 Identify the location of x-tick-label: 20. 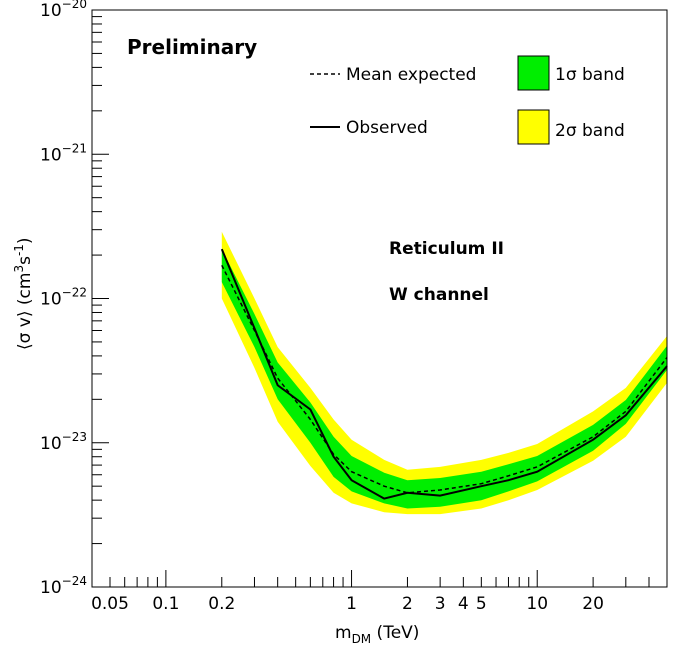
(593, 604).